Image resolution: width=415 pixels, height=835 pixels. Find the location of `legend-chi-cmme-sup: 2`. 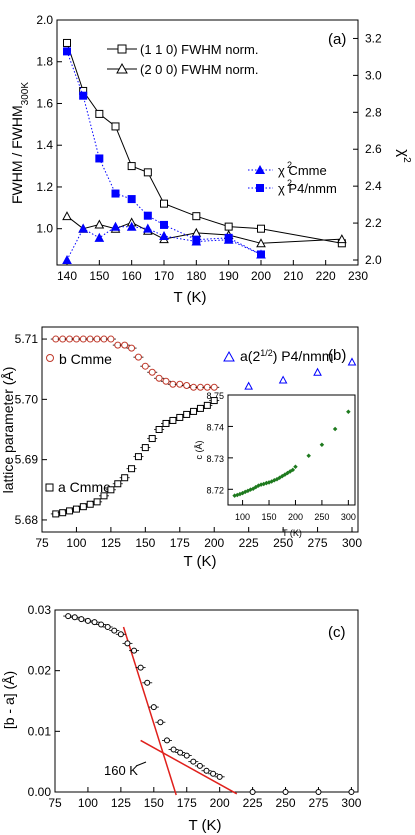

legend-chi-cmme-sup: 2 is located at coordinates (289, 165).